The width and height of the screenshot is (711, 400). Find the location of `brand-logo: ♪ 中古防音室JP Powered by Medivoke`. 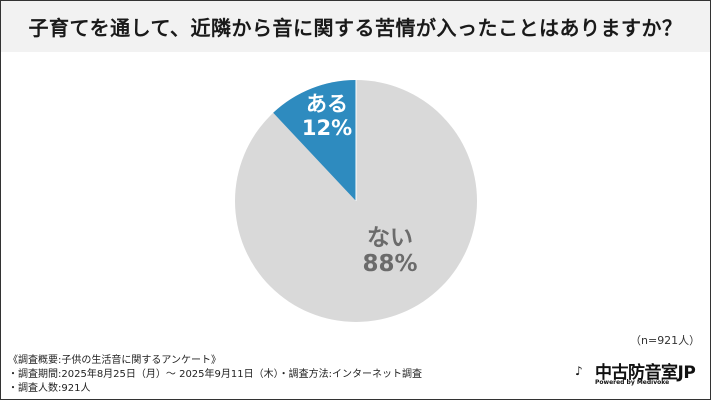

brand-logo: ♪ 中古防音室JP Powered by Medivoke is located at coordinates (640, 373).